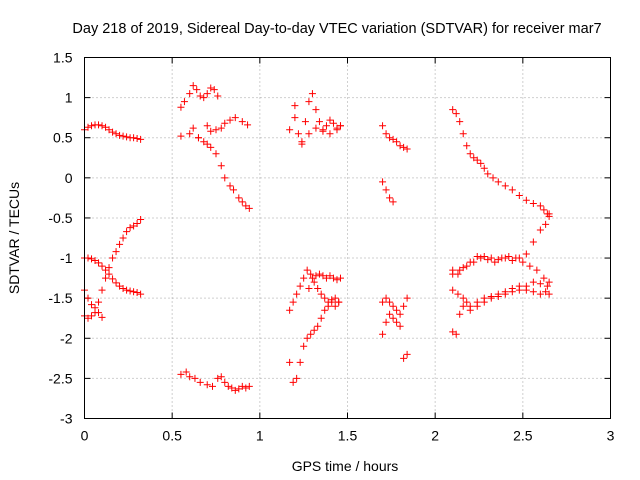  What do you see at coordinates (60, 238) in the screenshot?
I see `y-tick-labels: 1.5 1 0.5 0 -0.5 -1 -1.5 -2 -2.5 -3` at bounding box center [60, 238].